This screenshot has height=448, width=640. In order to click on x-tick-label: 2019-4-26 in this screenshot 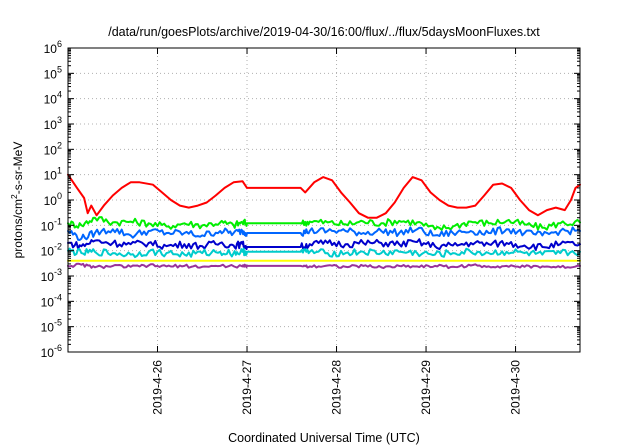, I will do `click(158, 387)`.